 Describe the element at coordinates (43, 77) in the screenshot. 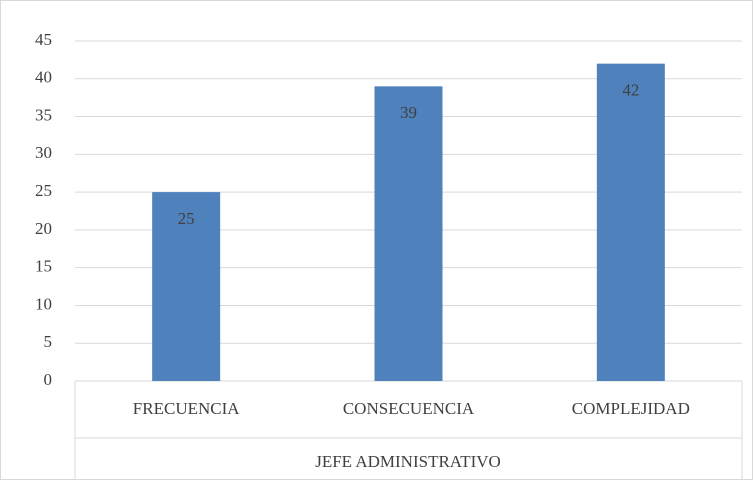

I see `y-tick-label: 40` at that location.